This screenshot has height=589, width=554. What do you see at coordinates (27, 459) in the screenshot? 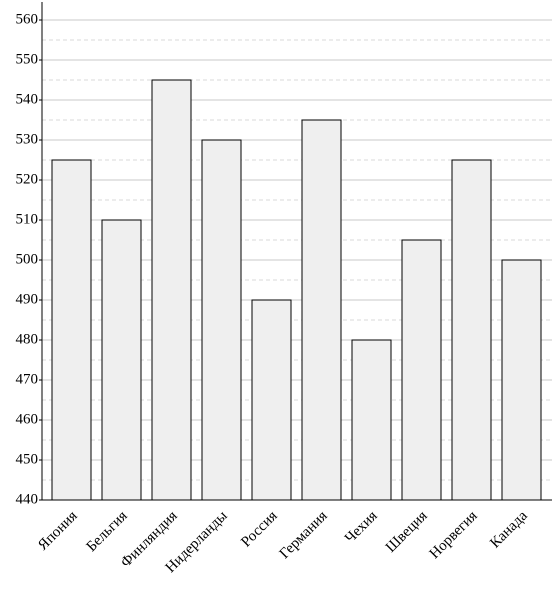
I see `y-tick-label: 450` at bounding box center [27, 459].